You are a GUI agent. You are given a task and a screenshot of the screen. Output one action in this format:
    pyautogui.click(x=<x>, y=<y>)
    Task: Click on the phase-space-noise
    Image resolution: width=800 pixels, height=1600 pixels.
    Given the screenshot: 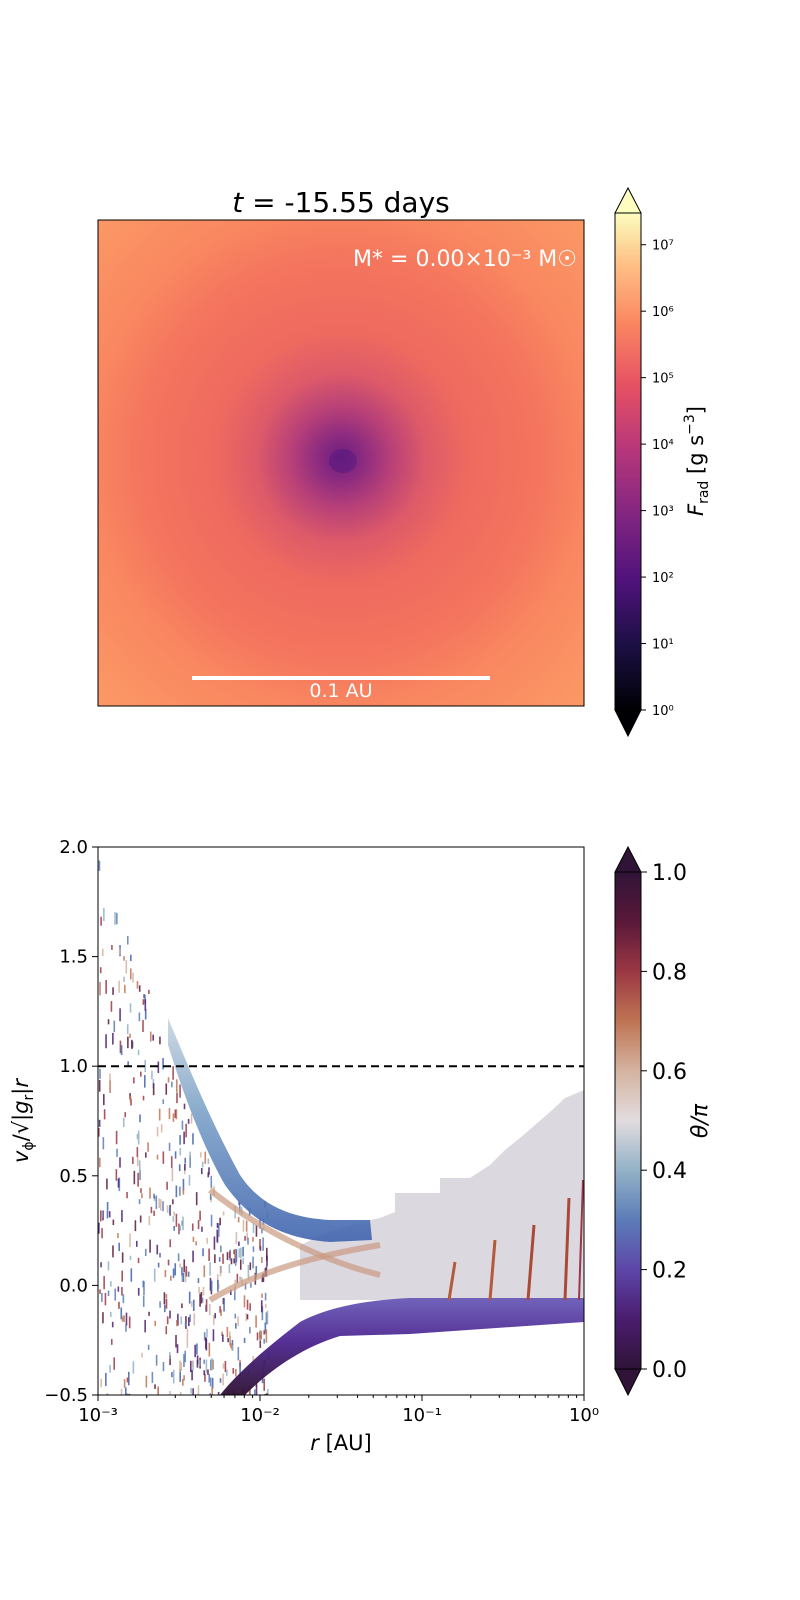 What is the action you would take?
    pyautogui.click(x=184, y=1127)
    